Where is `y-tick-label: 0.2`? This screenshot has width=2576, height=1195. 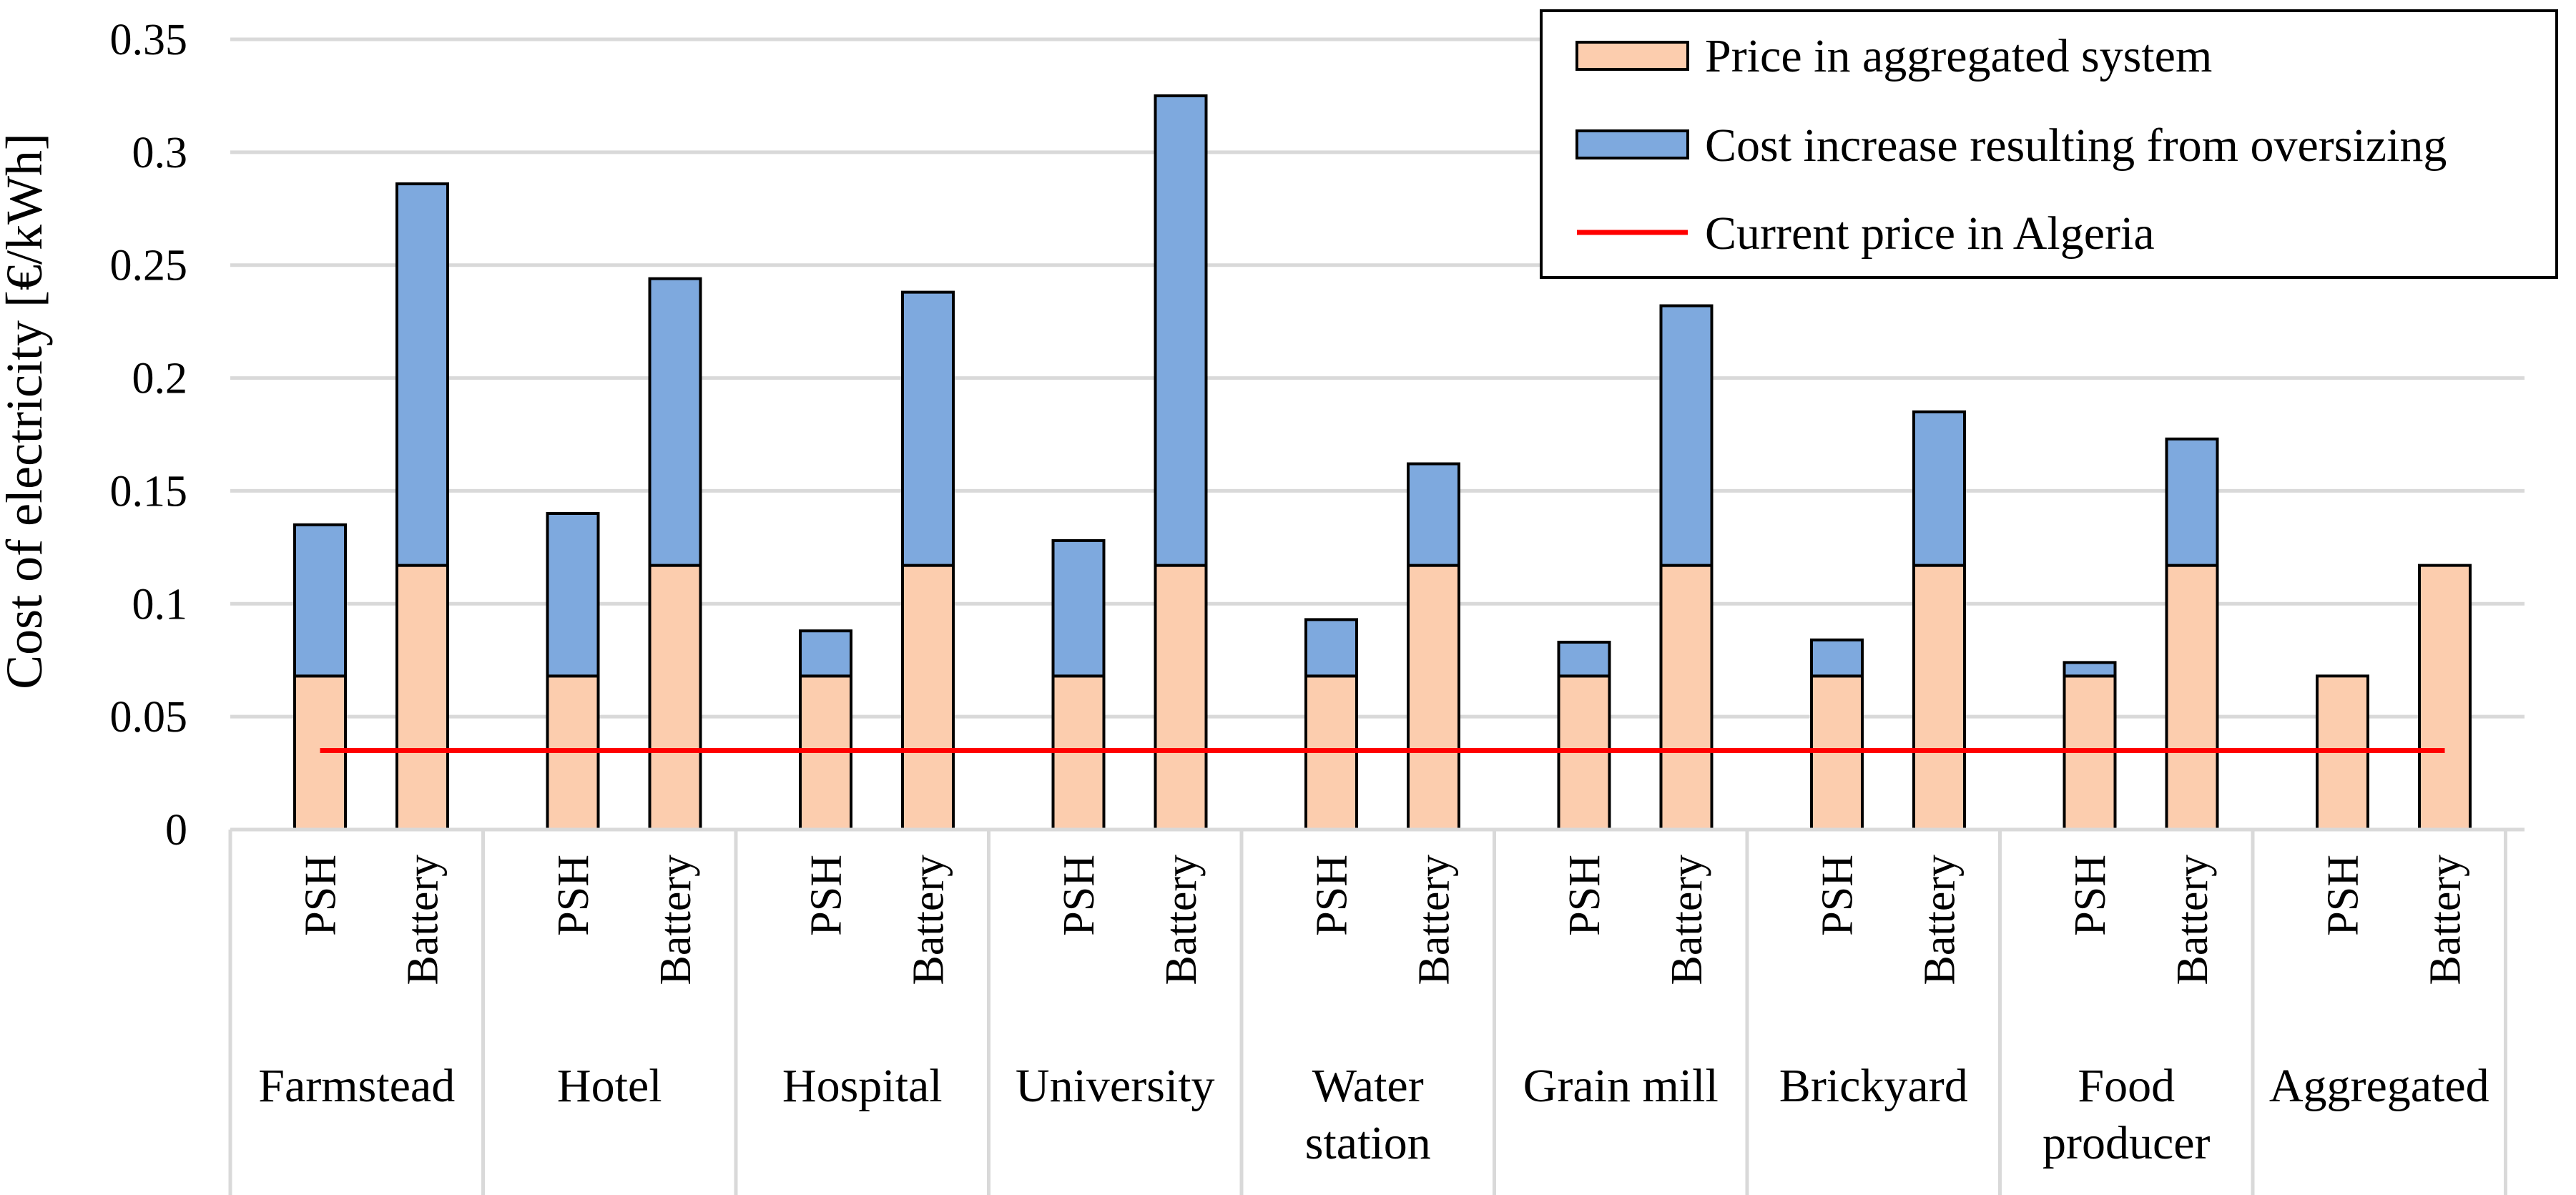
y-tick-label: 0.2 is located at coordinates (160, 379).